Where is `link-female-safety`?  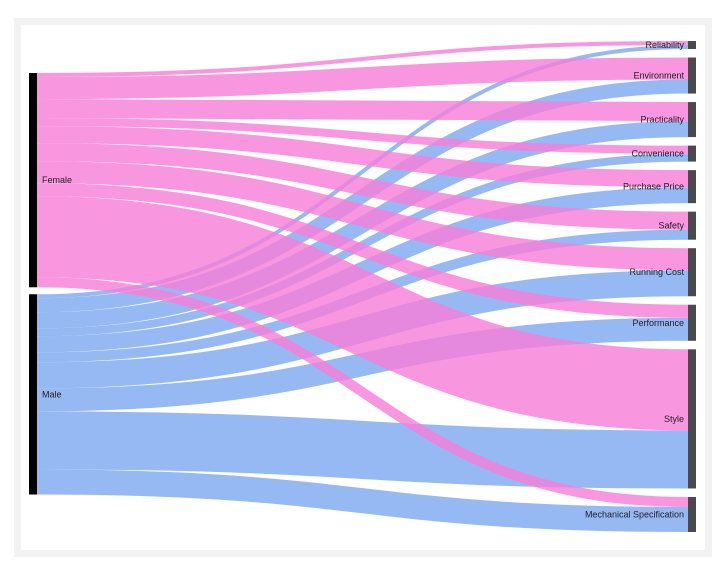
link-female-safety is located at coordinates (362, 186).